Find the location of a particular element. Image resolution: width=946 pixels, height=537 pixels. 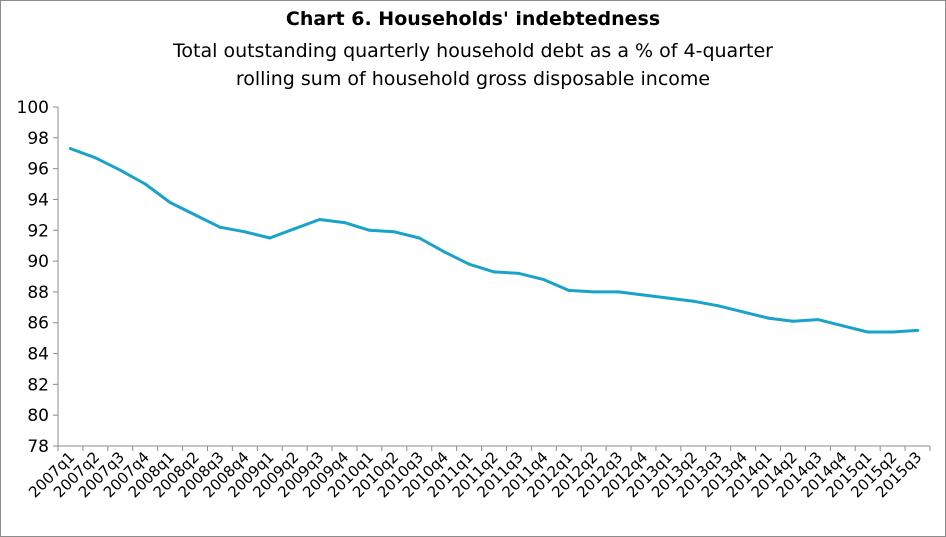

y-tick-label: 96 is located at coordinates (38, 170).